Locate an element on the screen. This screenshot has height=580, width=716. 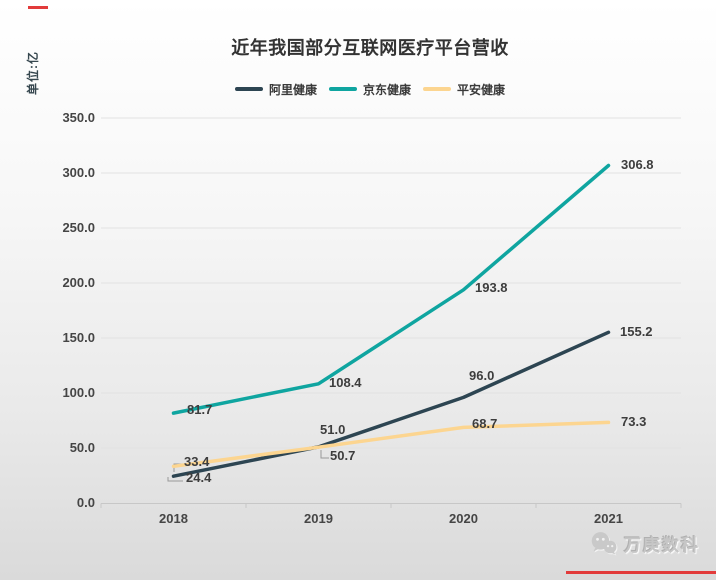
legend-label: 京东健康 is located at coordinates (386, 89).